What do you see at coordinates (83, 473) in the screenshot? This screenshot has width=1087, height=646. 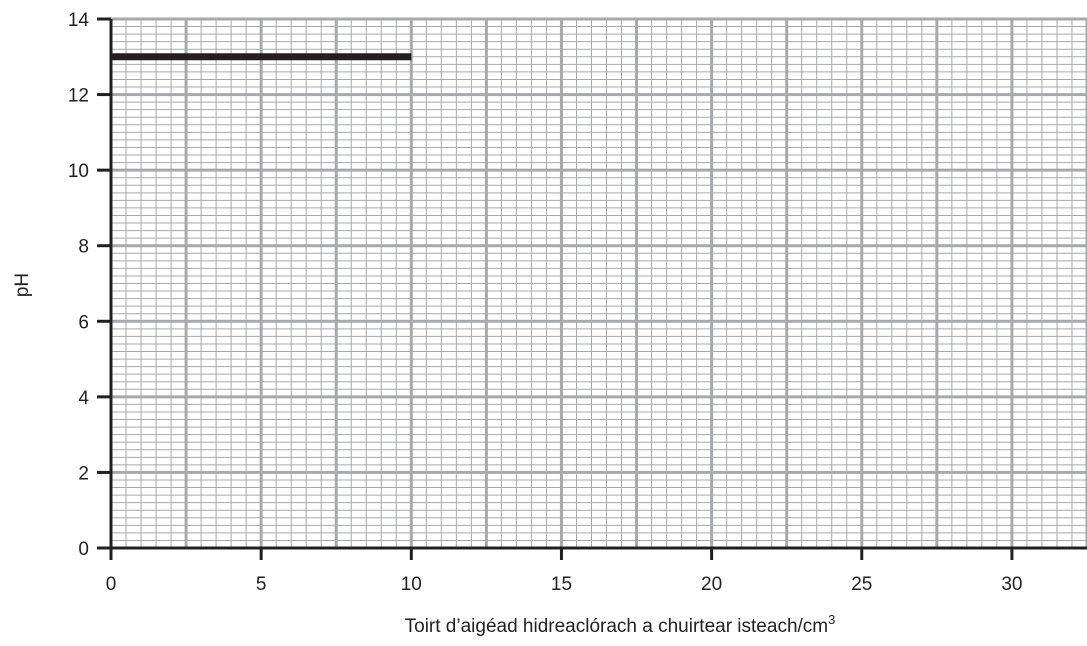 I see `y-tick-label: 2` at bounding box center [83, 473].